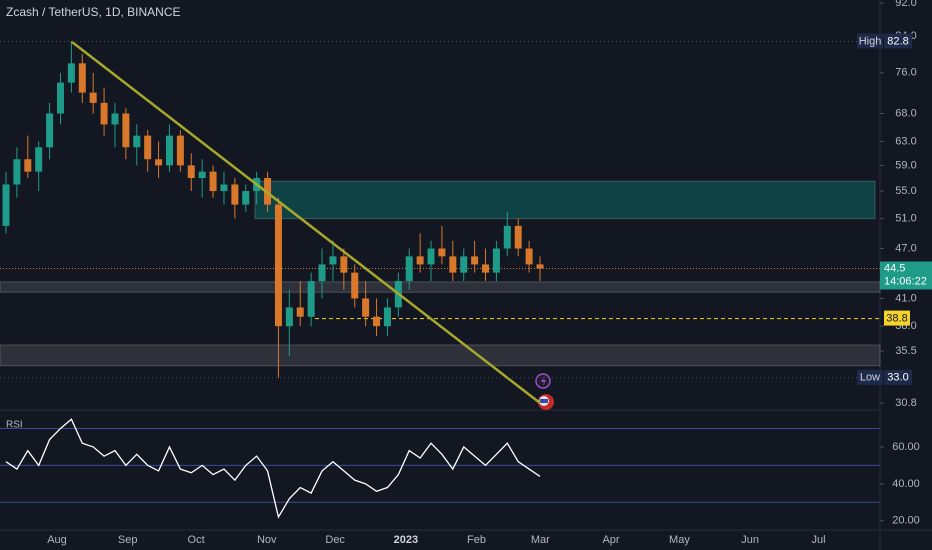 Image resolution: width=932 pixels, height=550 pixels. I want to click on support-value: 38.8, so click(896, 319).